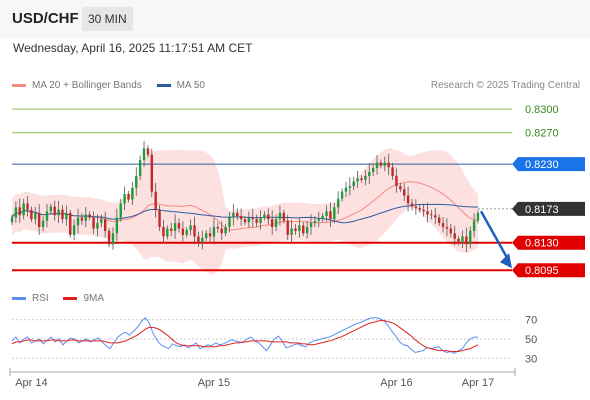 This screenshot has width=590, height=400. I want to click on x-axis: Apr 14 Apr 15 Apr 16 Apr 17, so click(262, 378).